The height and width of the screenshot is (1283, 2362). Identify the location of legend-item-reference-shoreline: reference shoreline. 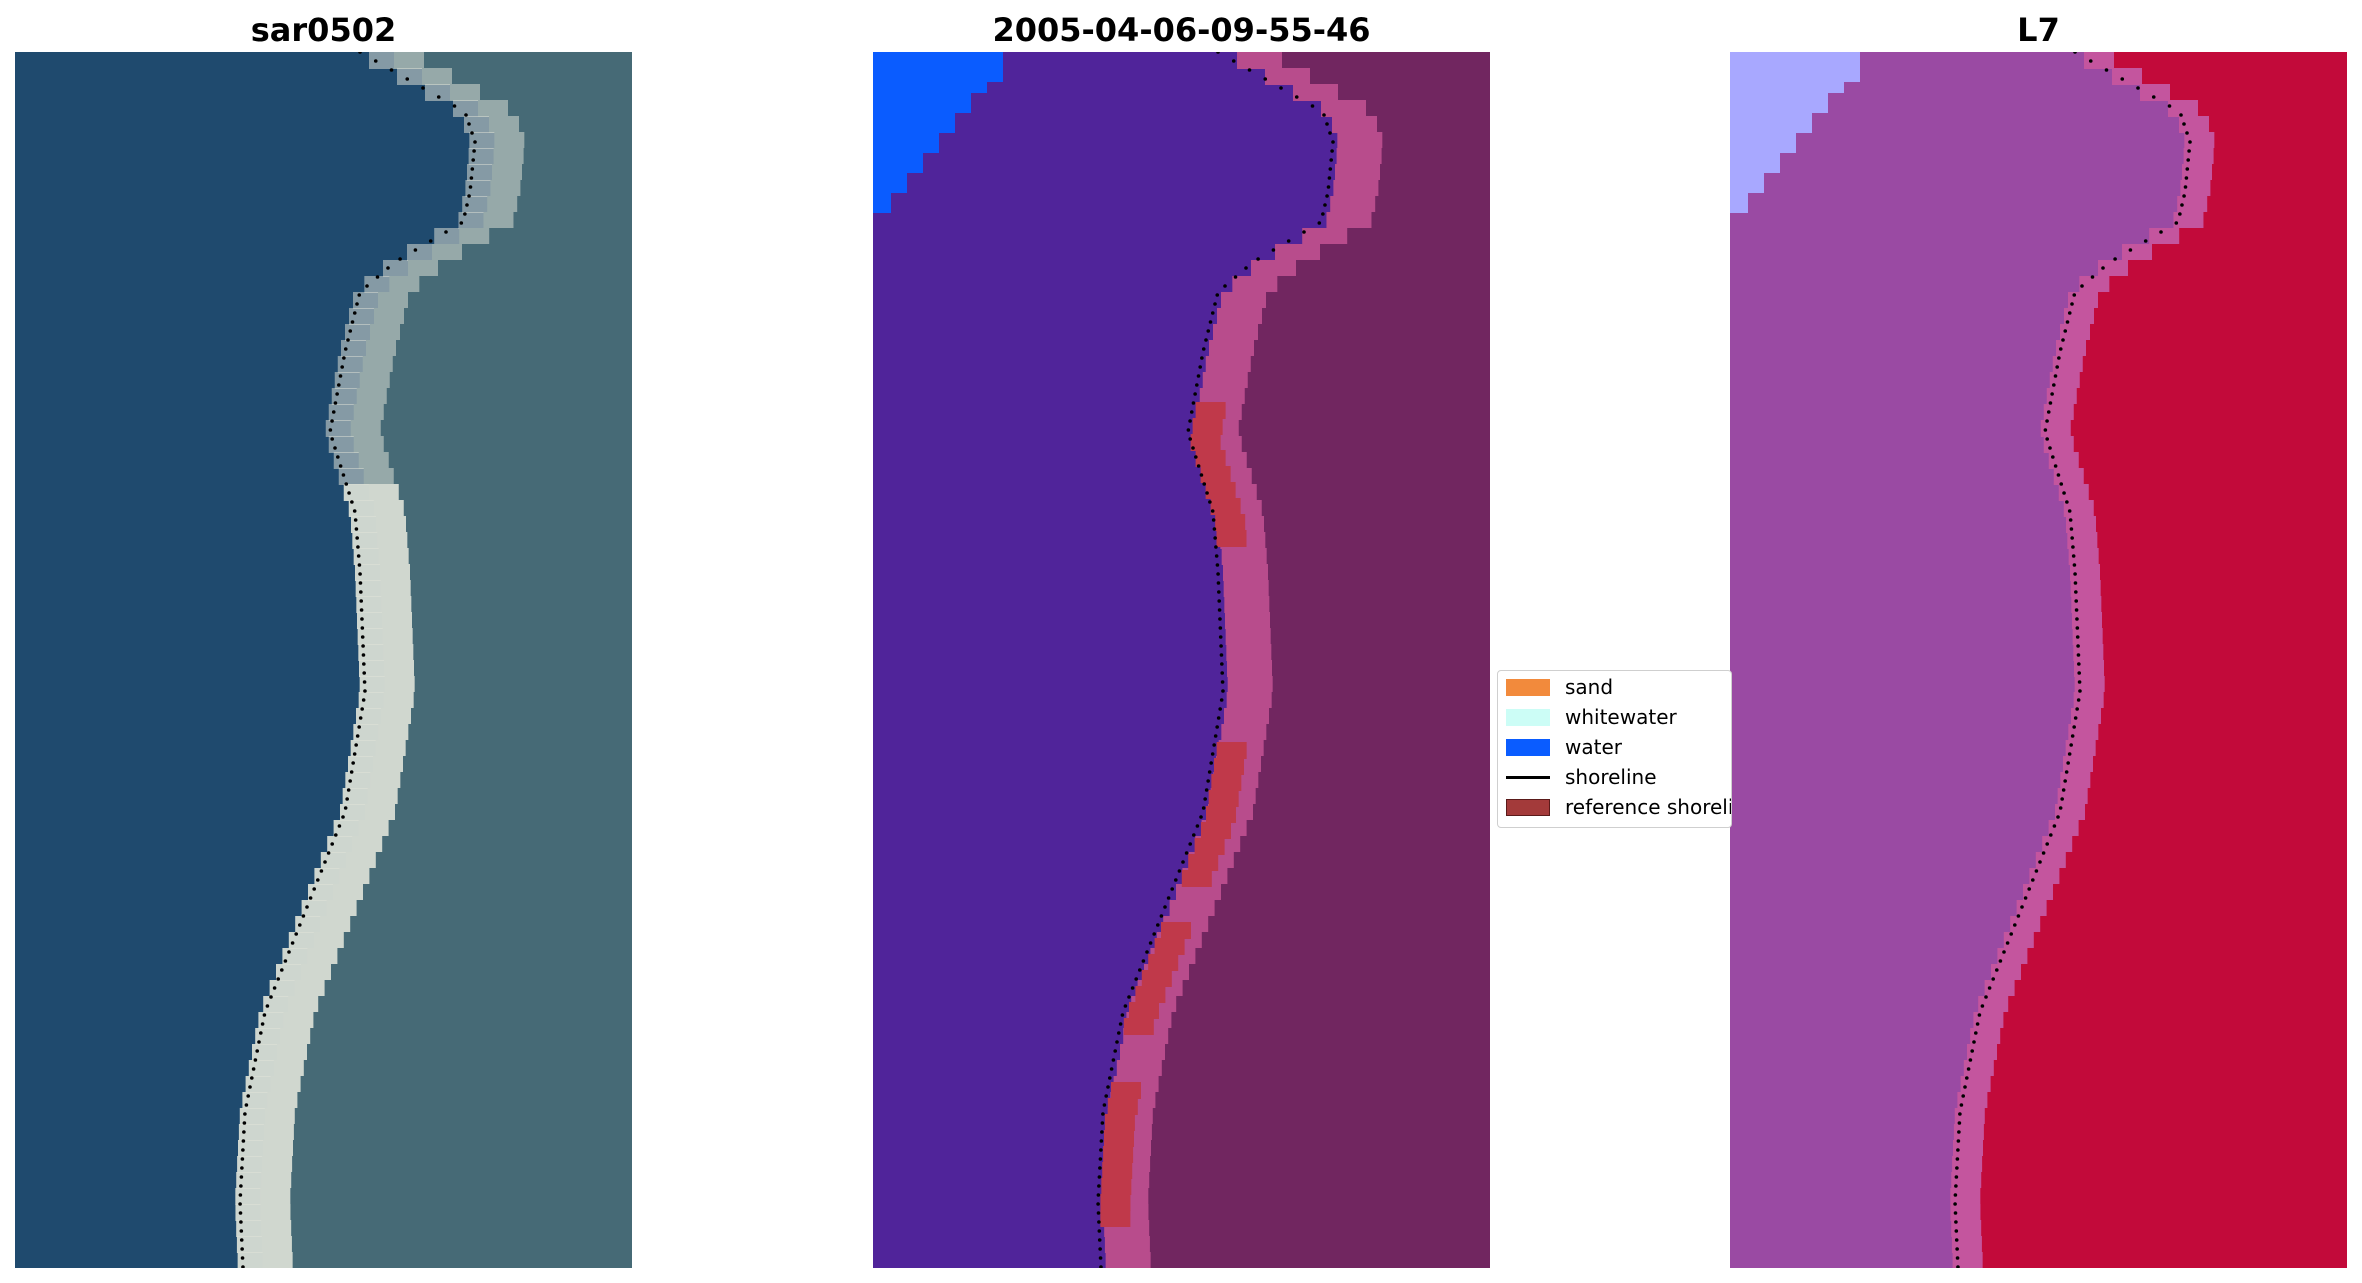
(1618, 807).